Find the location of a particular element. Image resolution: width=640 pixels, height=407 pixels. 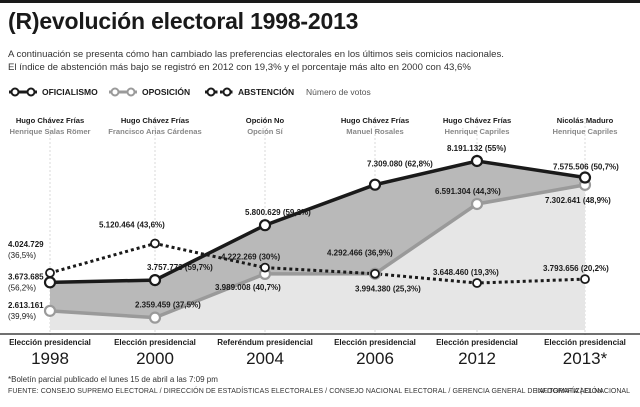

legend-label-oficialismo: OFICIALISMO is located at coordinates (70, 92).